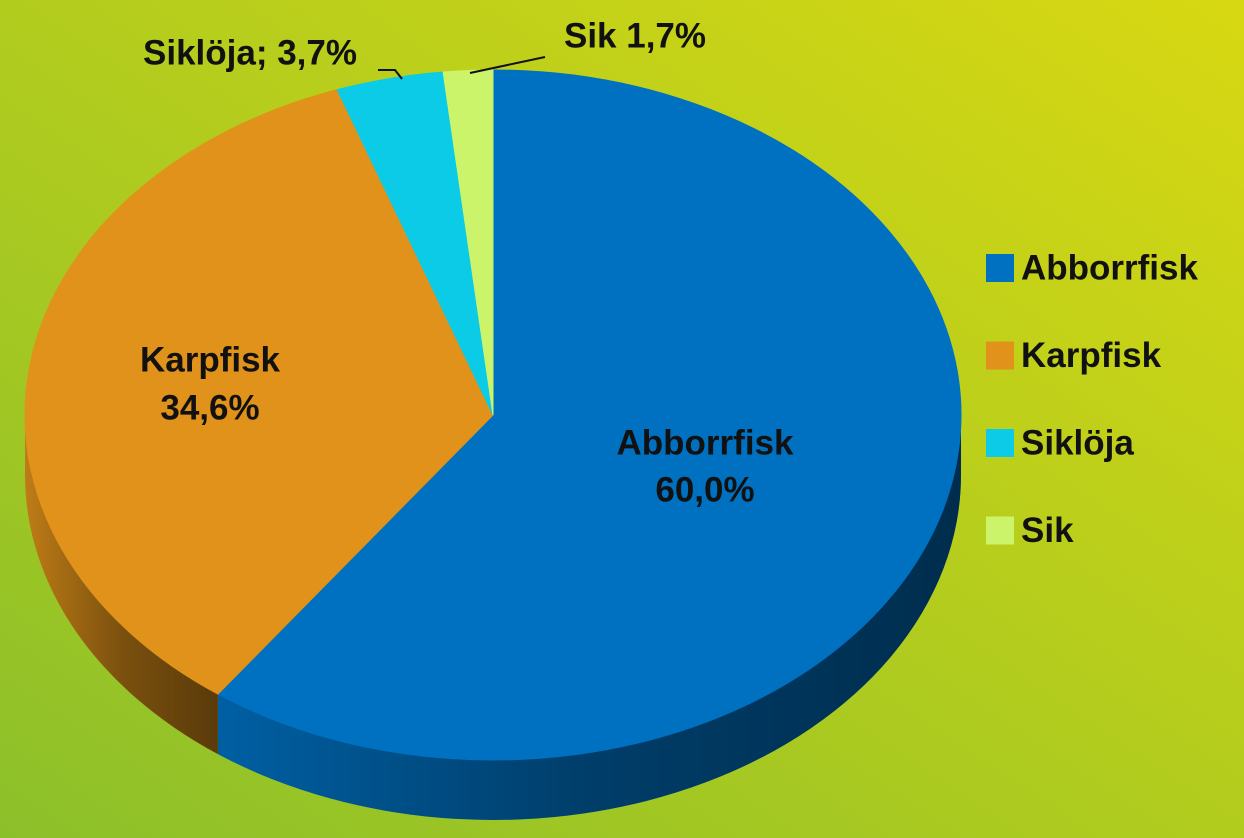  I want to click on legend: Abborrfisk Karpfisk Siklöja Sik, so click(1092, 399).